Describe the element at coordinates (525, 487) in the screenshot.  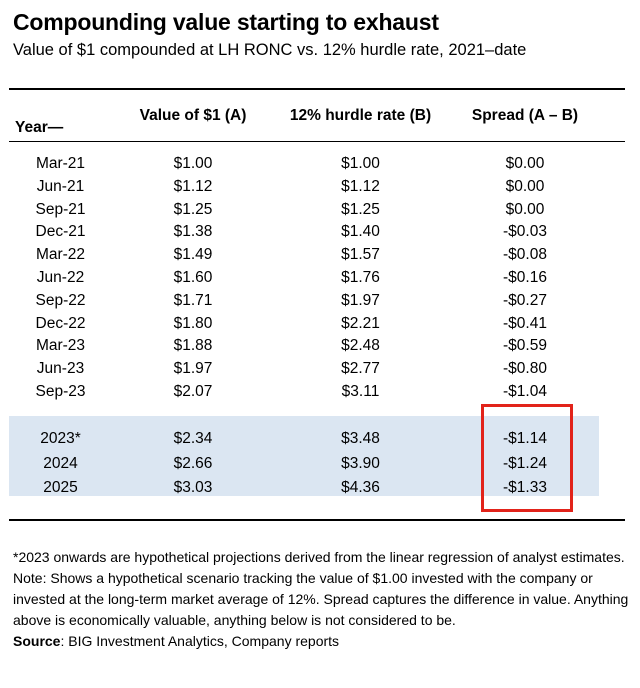
I see `cell-spread: -$1.33` at that location.